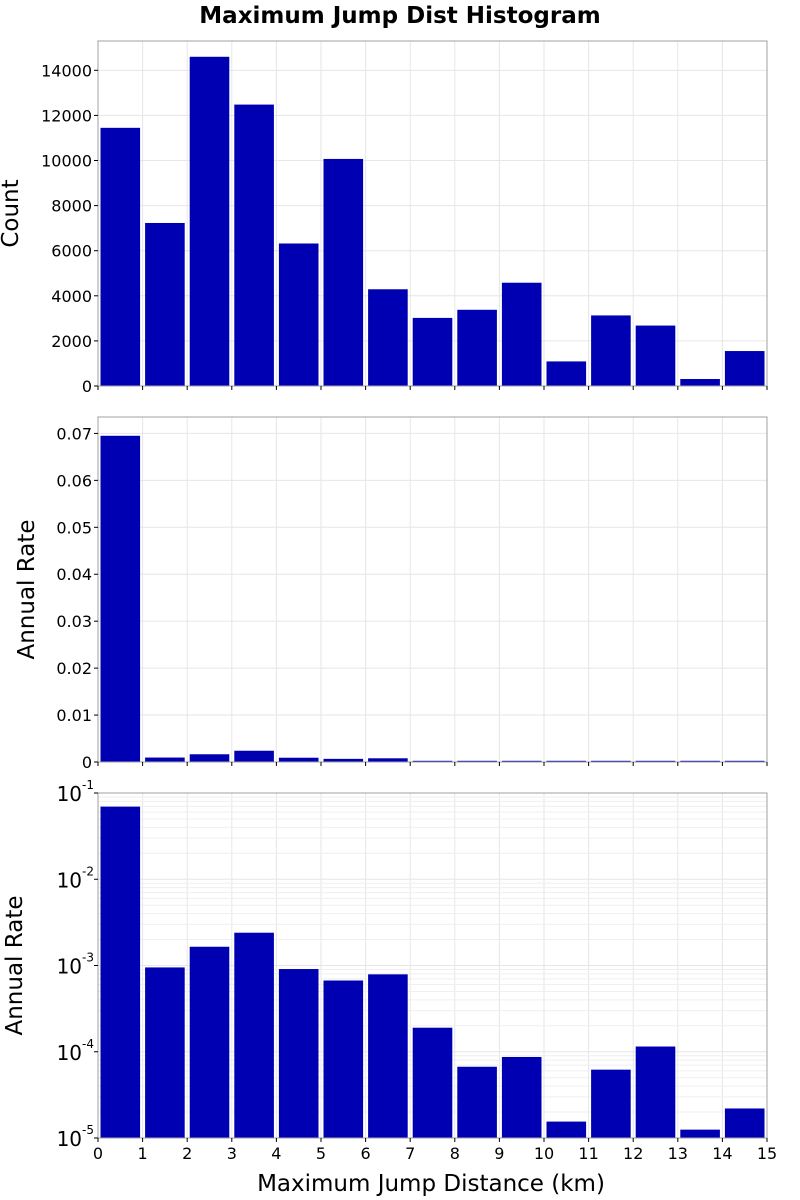  I want to click on x-tick-label: 15, so click(767, 1153).